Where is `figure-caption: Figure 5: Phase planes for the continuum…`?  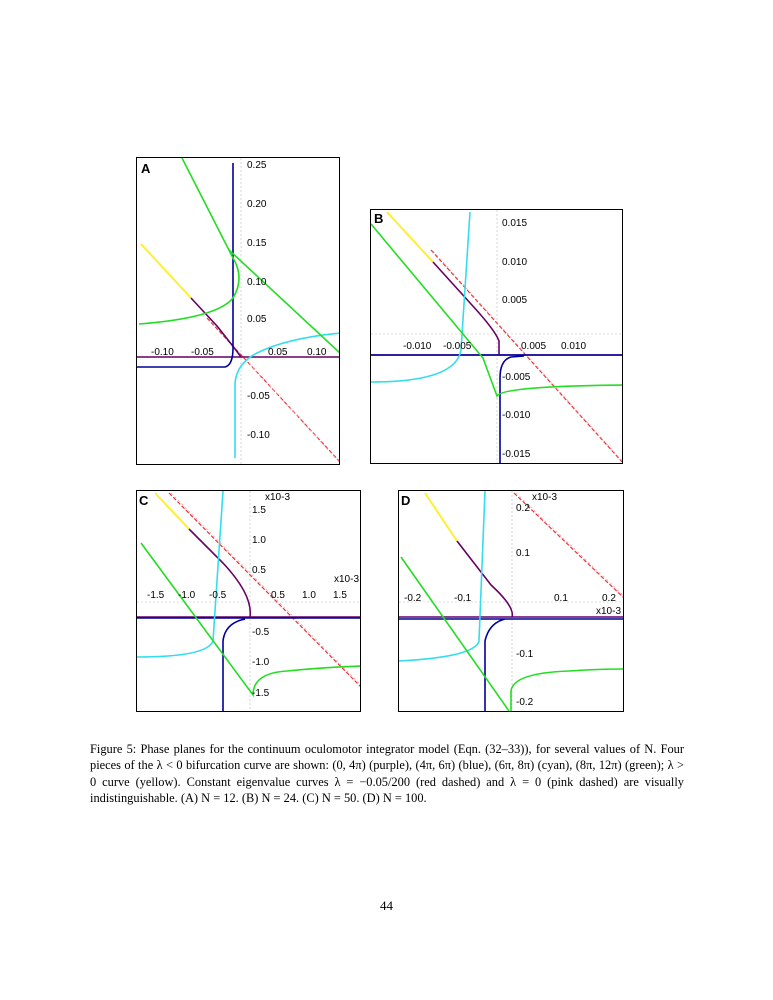
figure-caption: Figure 5: Phase planes for the continuum… is located at coordinates (387, 774).